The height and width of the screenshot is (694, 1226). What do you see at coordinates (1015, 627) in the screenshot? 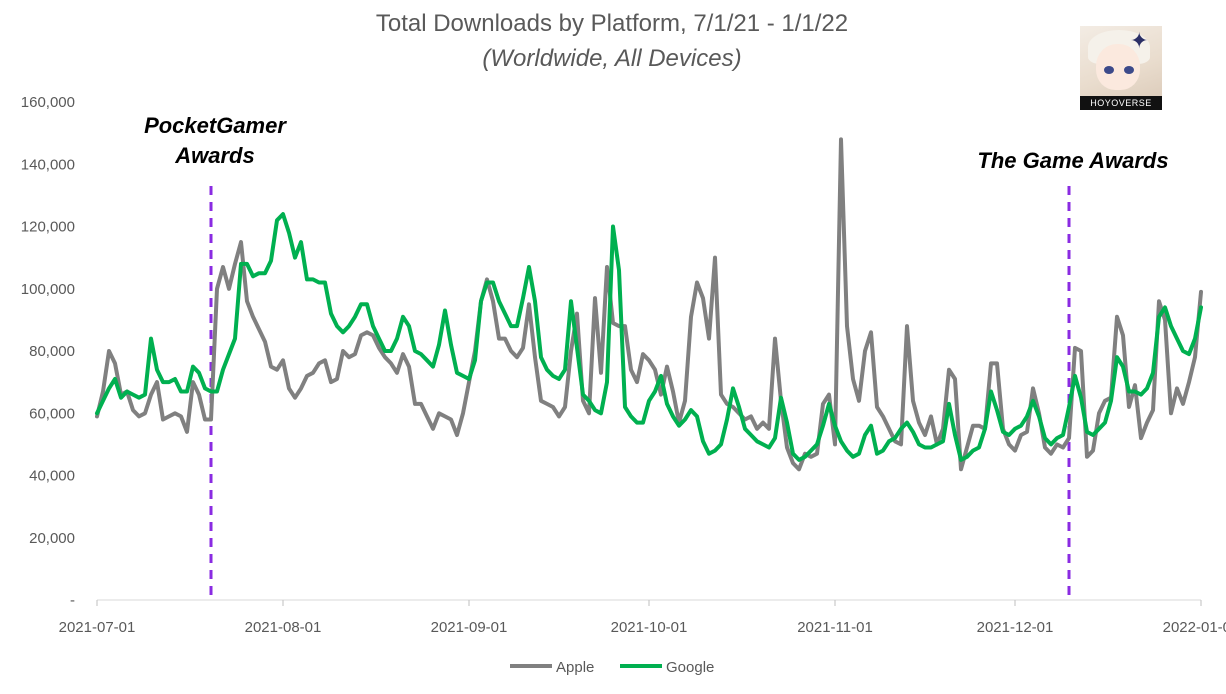
I see `x-tick-label: 2021-12-01` at bounding box center [1015, 627].